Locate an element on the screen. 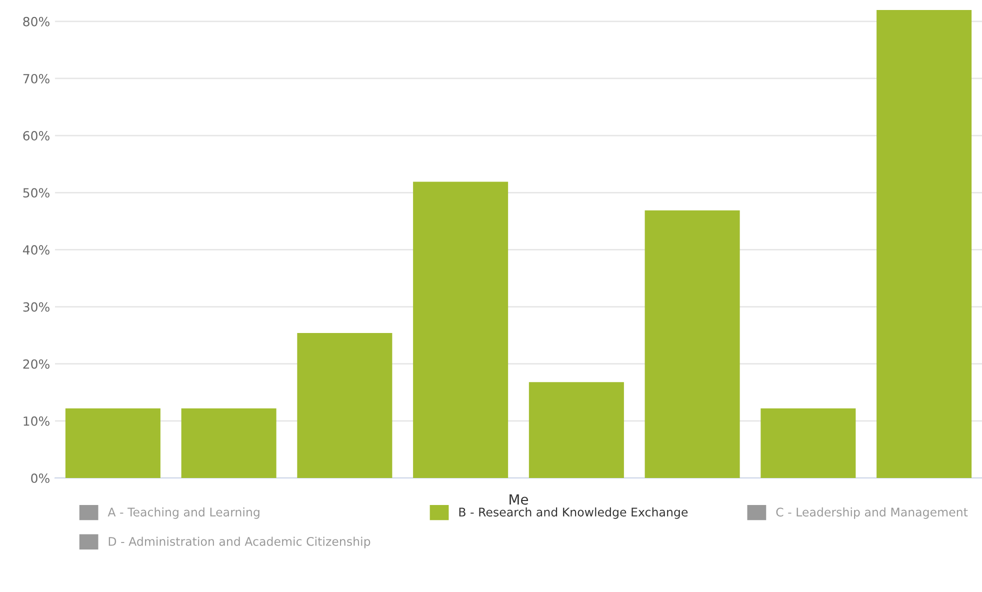  y-tick-label: 70% is located at coordinates (36, 79).